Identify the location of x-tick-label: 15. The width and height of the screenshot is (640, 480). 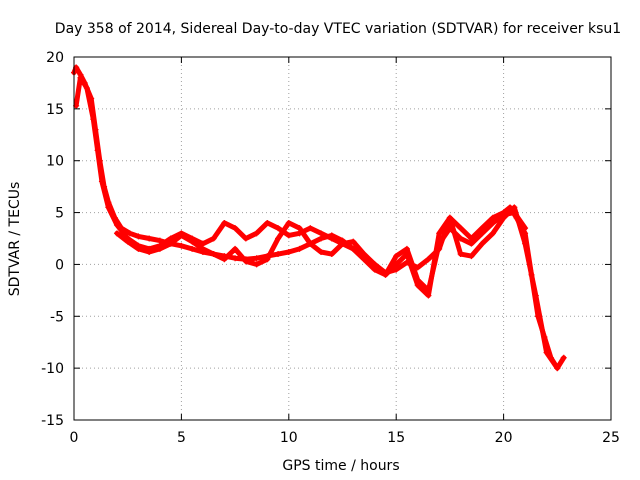
(396, 438).